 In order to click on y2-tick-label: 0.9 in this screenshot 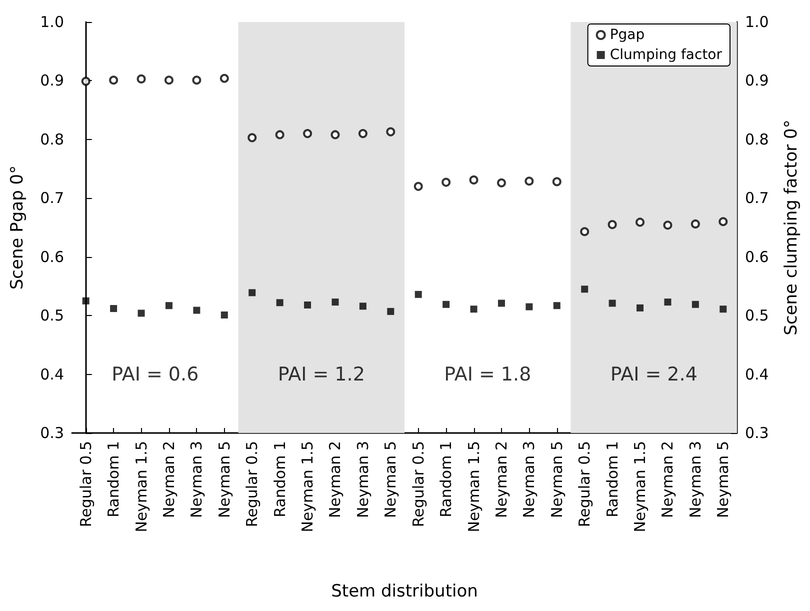, I will do `click(757, 81)`.